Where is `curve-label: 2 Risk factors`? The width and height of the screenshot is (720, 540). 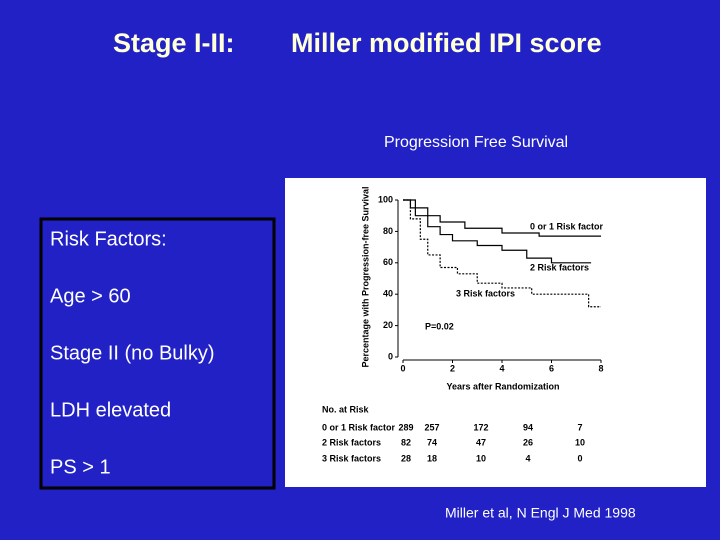 curve-label: 2 Risk factors is located at coordinates (559, 267).